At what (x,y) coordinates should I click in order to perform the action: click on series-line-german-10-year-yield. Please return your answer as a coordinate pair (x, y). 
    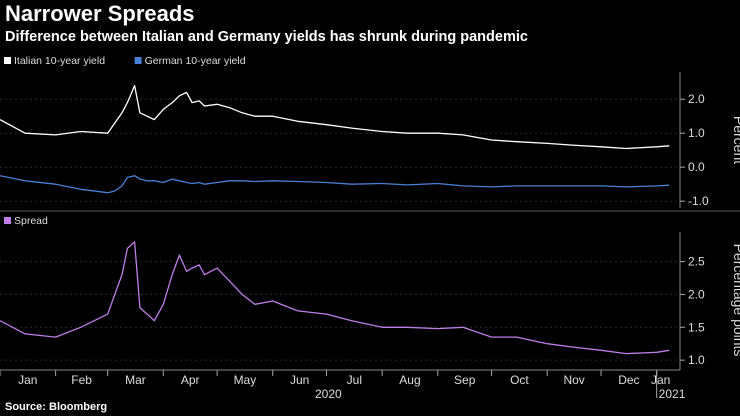
    Looking at the image, I should click on (335, 184).